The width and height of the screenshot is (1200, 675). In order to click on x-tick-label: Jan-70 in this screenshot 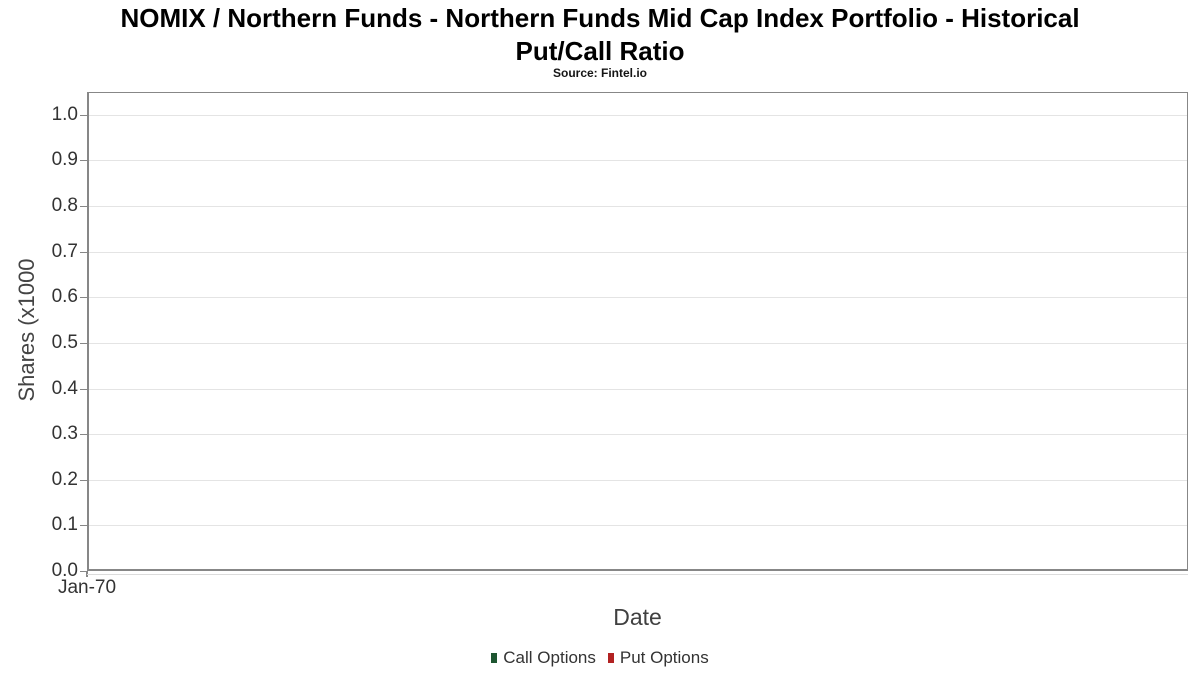, I will do `click(87, 587)`.